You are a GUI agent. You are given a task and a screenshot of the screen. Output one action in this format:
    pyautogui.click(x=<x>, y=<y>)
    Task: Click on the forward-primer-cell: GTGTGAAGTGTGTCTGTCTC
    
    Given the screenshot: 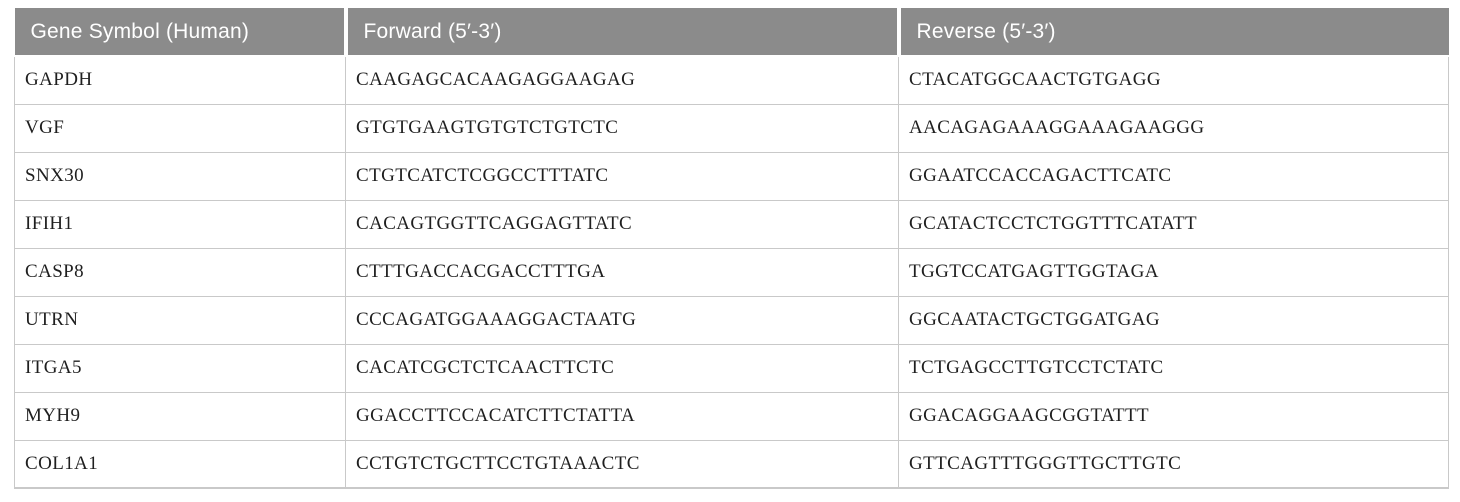 What is the action you would take?
    pyautogui.click(x=622, y=128)
    